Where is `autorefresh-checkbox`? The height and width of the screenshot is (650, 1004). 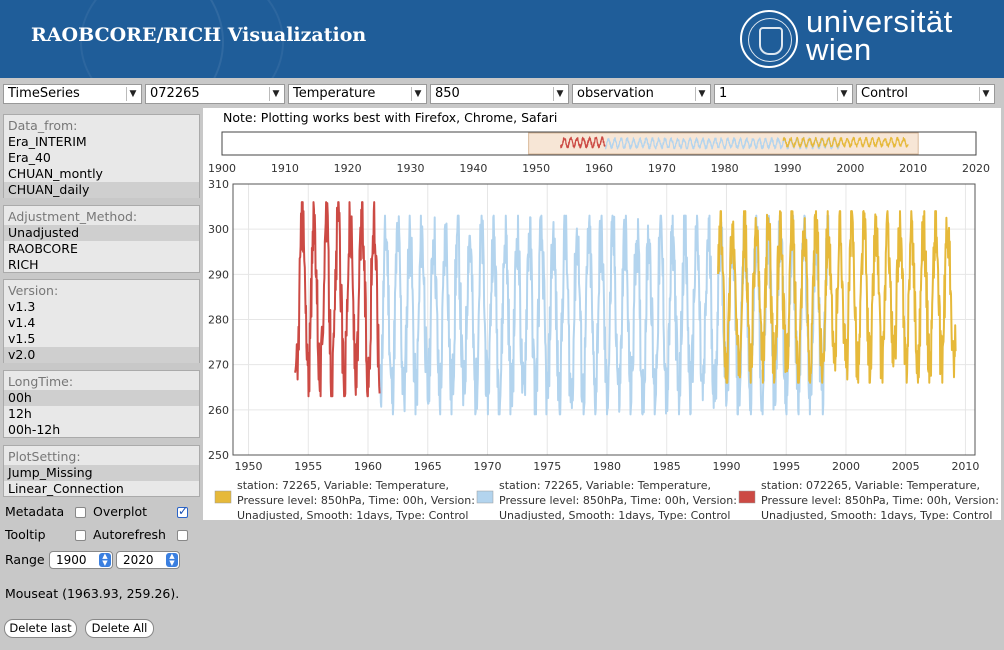 autorefresh-checkbox is located at coordinates (182, 535).